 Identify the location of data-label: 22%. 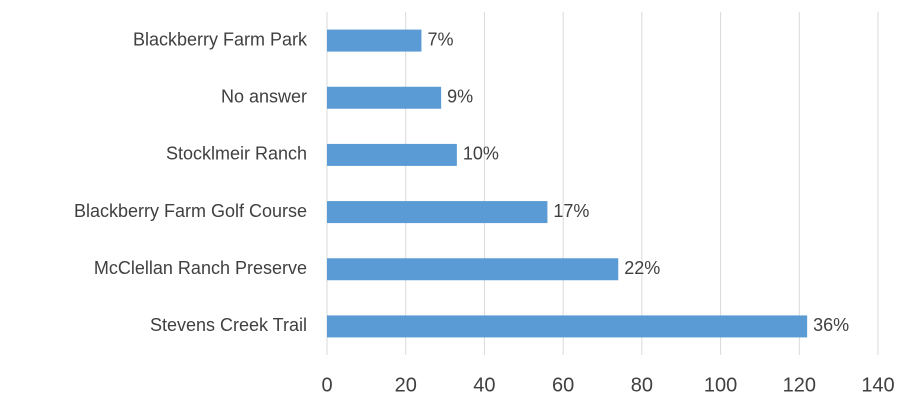
(642, 268).